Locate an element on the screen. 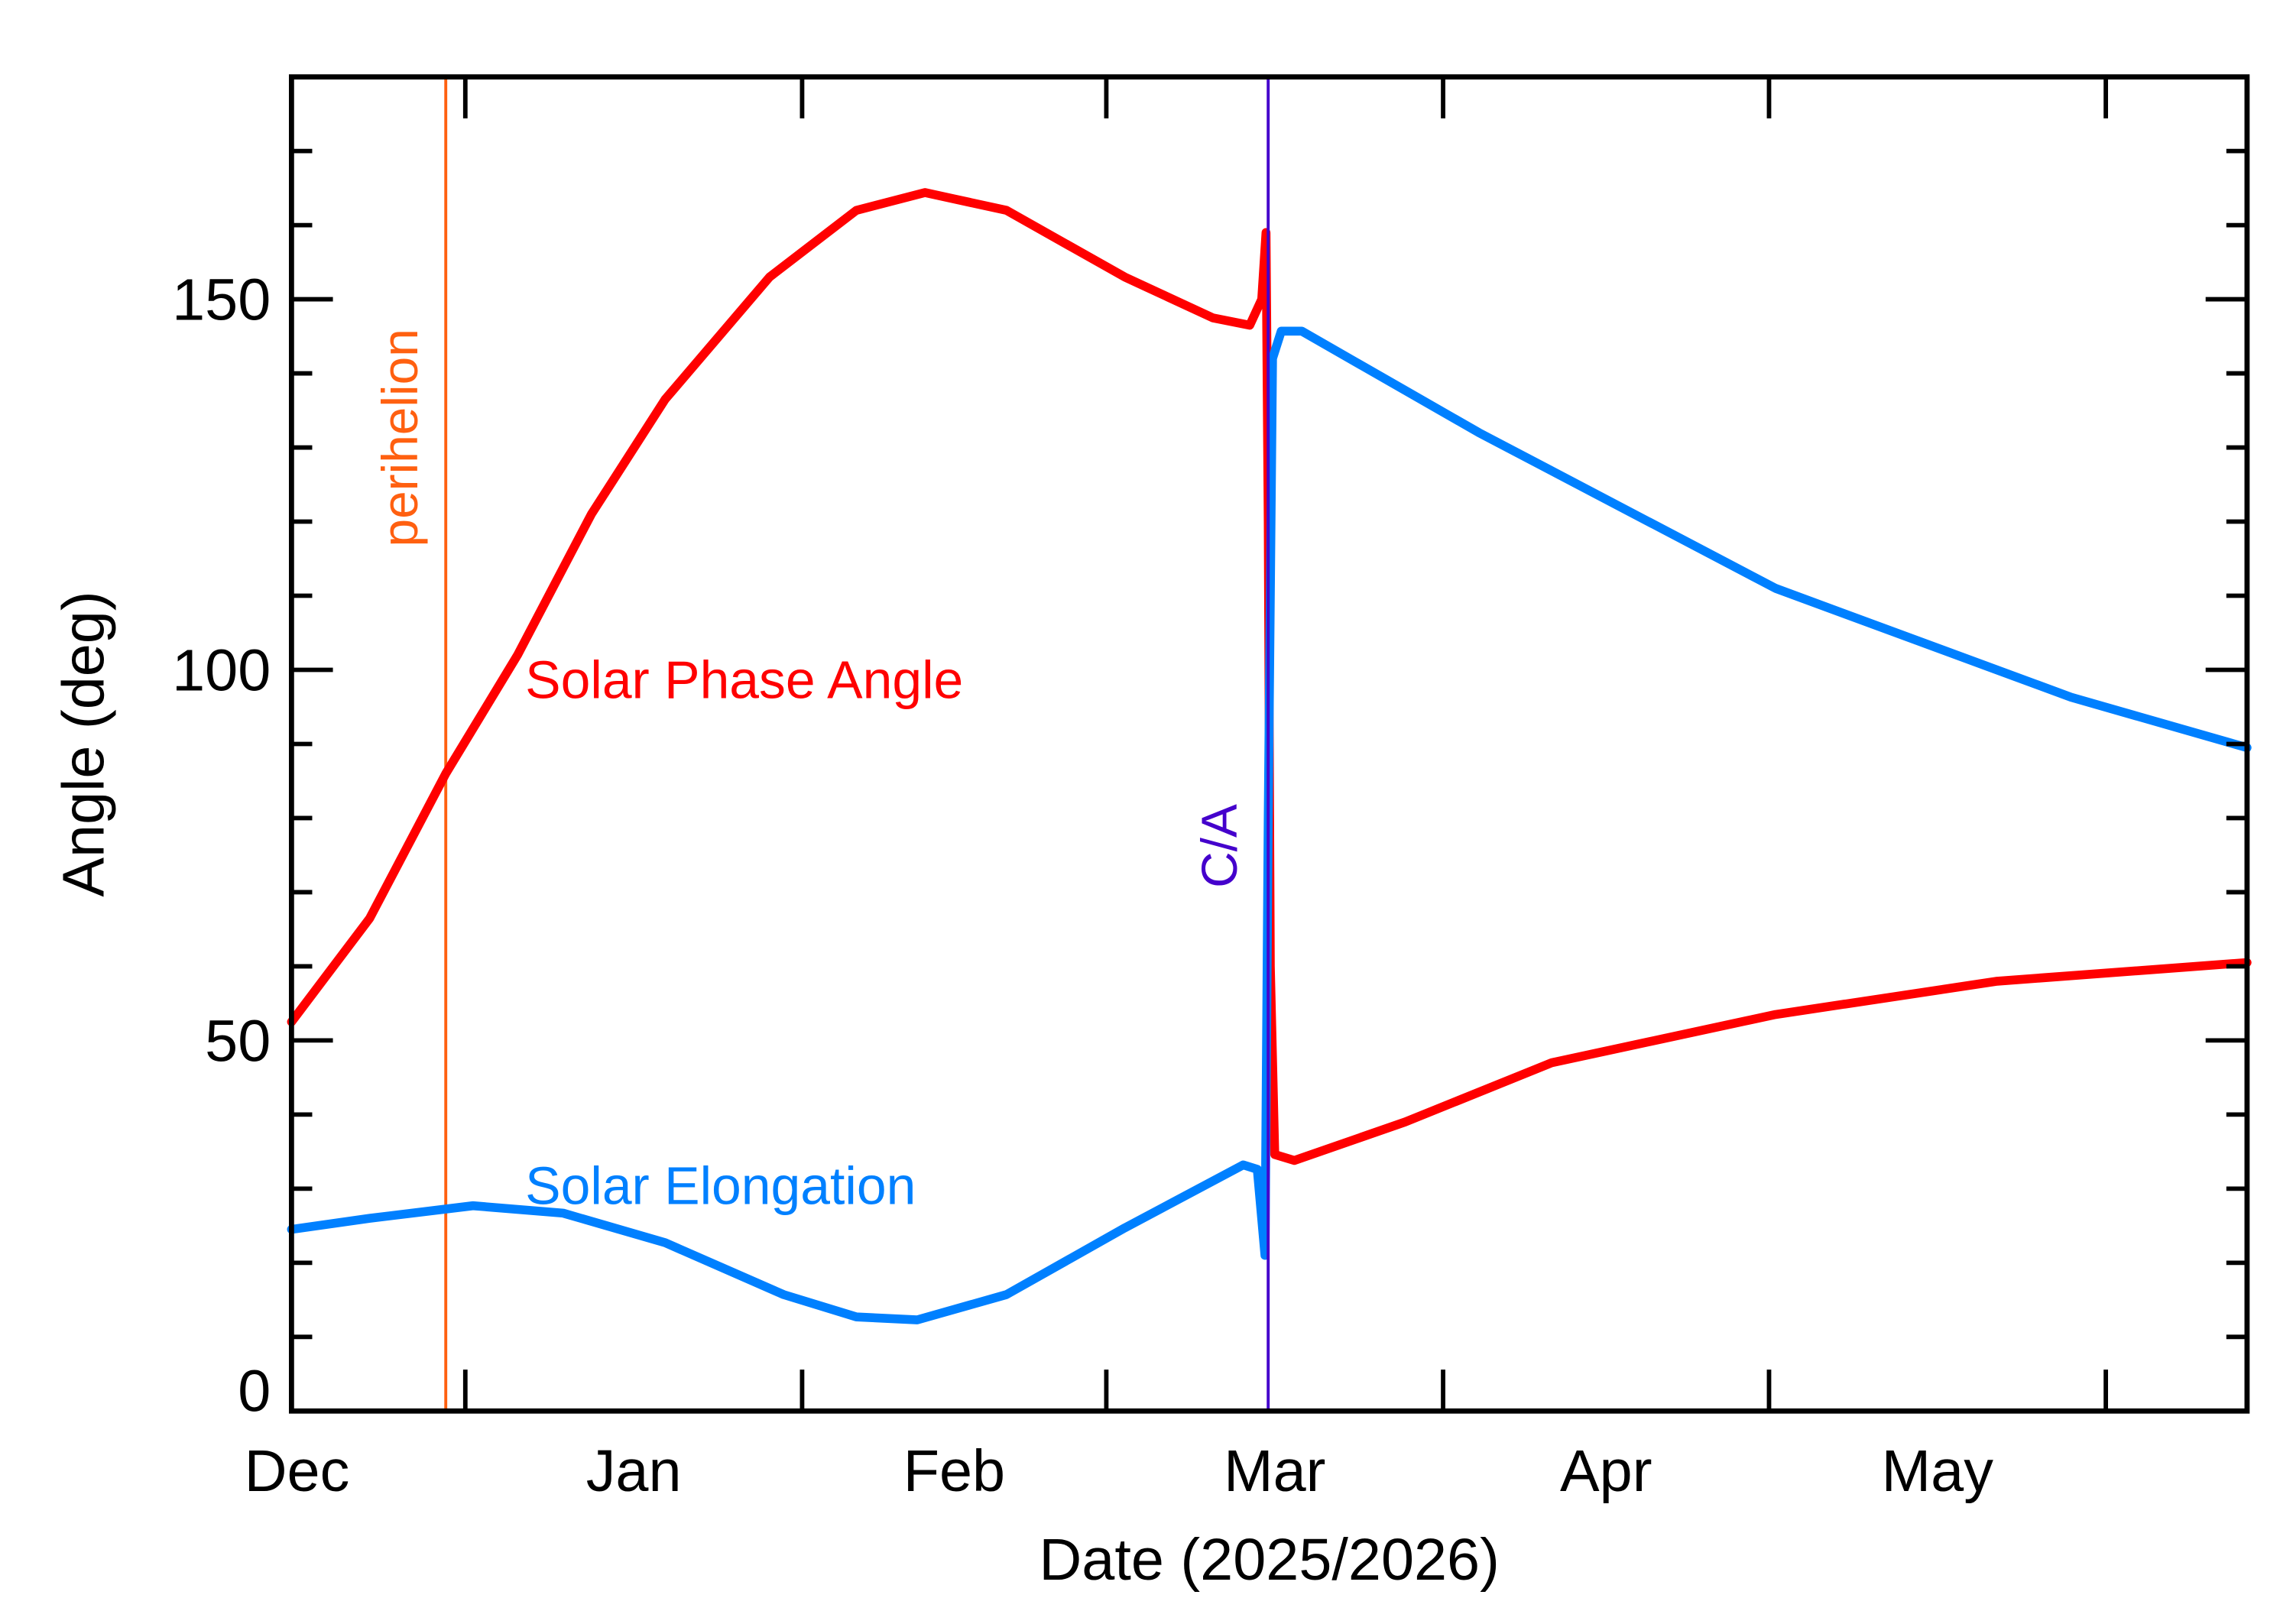 Image resolution: width=2293 pixels, height=1624 pixels. y-tick-label: 50 is located at coordinates (238, 1041).